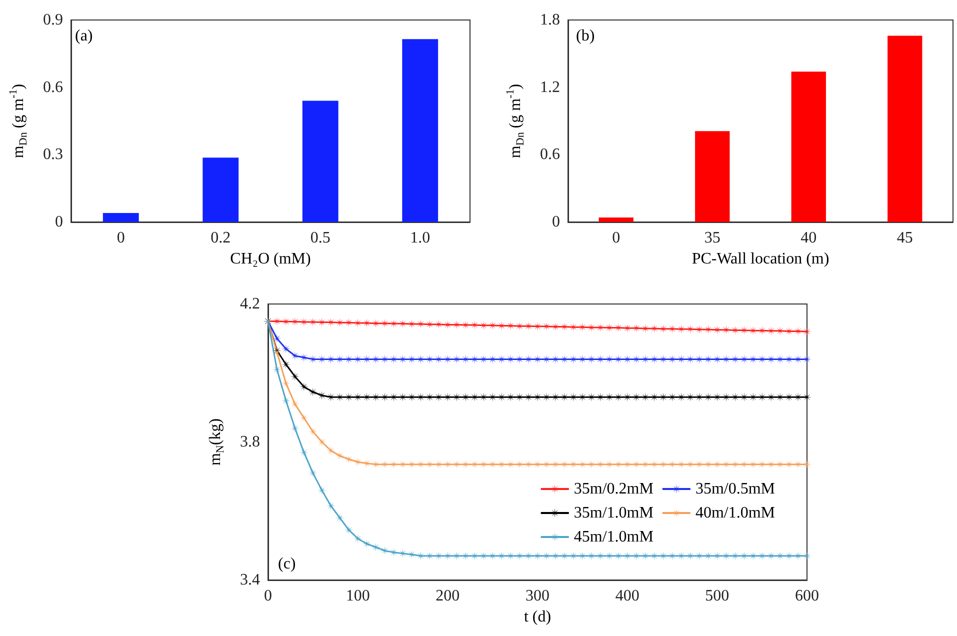 The height and width of the screenshot is (636, 957). I want to click on legend-label: 35m/1.0mM, so click(614, 513).